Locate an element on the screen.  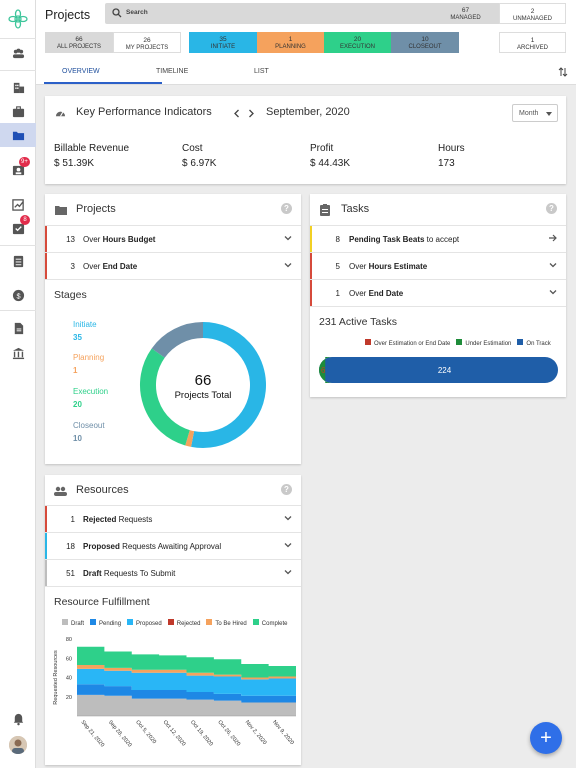
legend-draft: Draft is located at coordinates (73, 623).